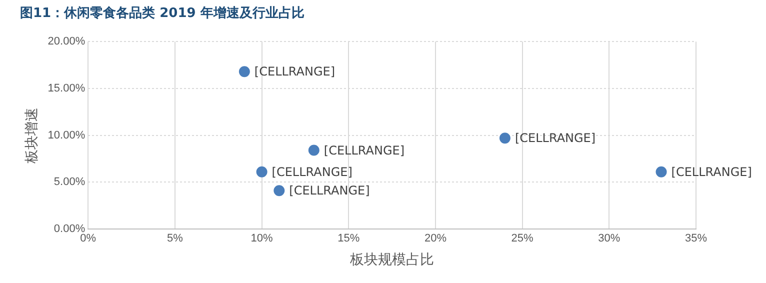 Image resolution: width=766 pixels, height=283 pixels. What do you see at coordinates (175, 238) in the screenshot?
I see `x-tick-label: 5%` at bounding box center [175, 238].